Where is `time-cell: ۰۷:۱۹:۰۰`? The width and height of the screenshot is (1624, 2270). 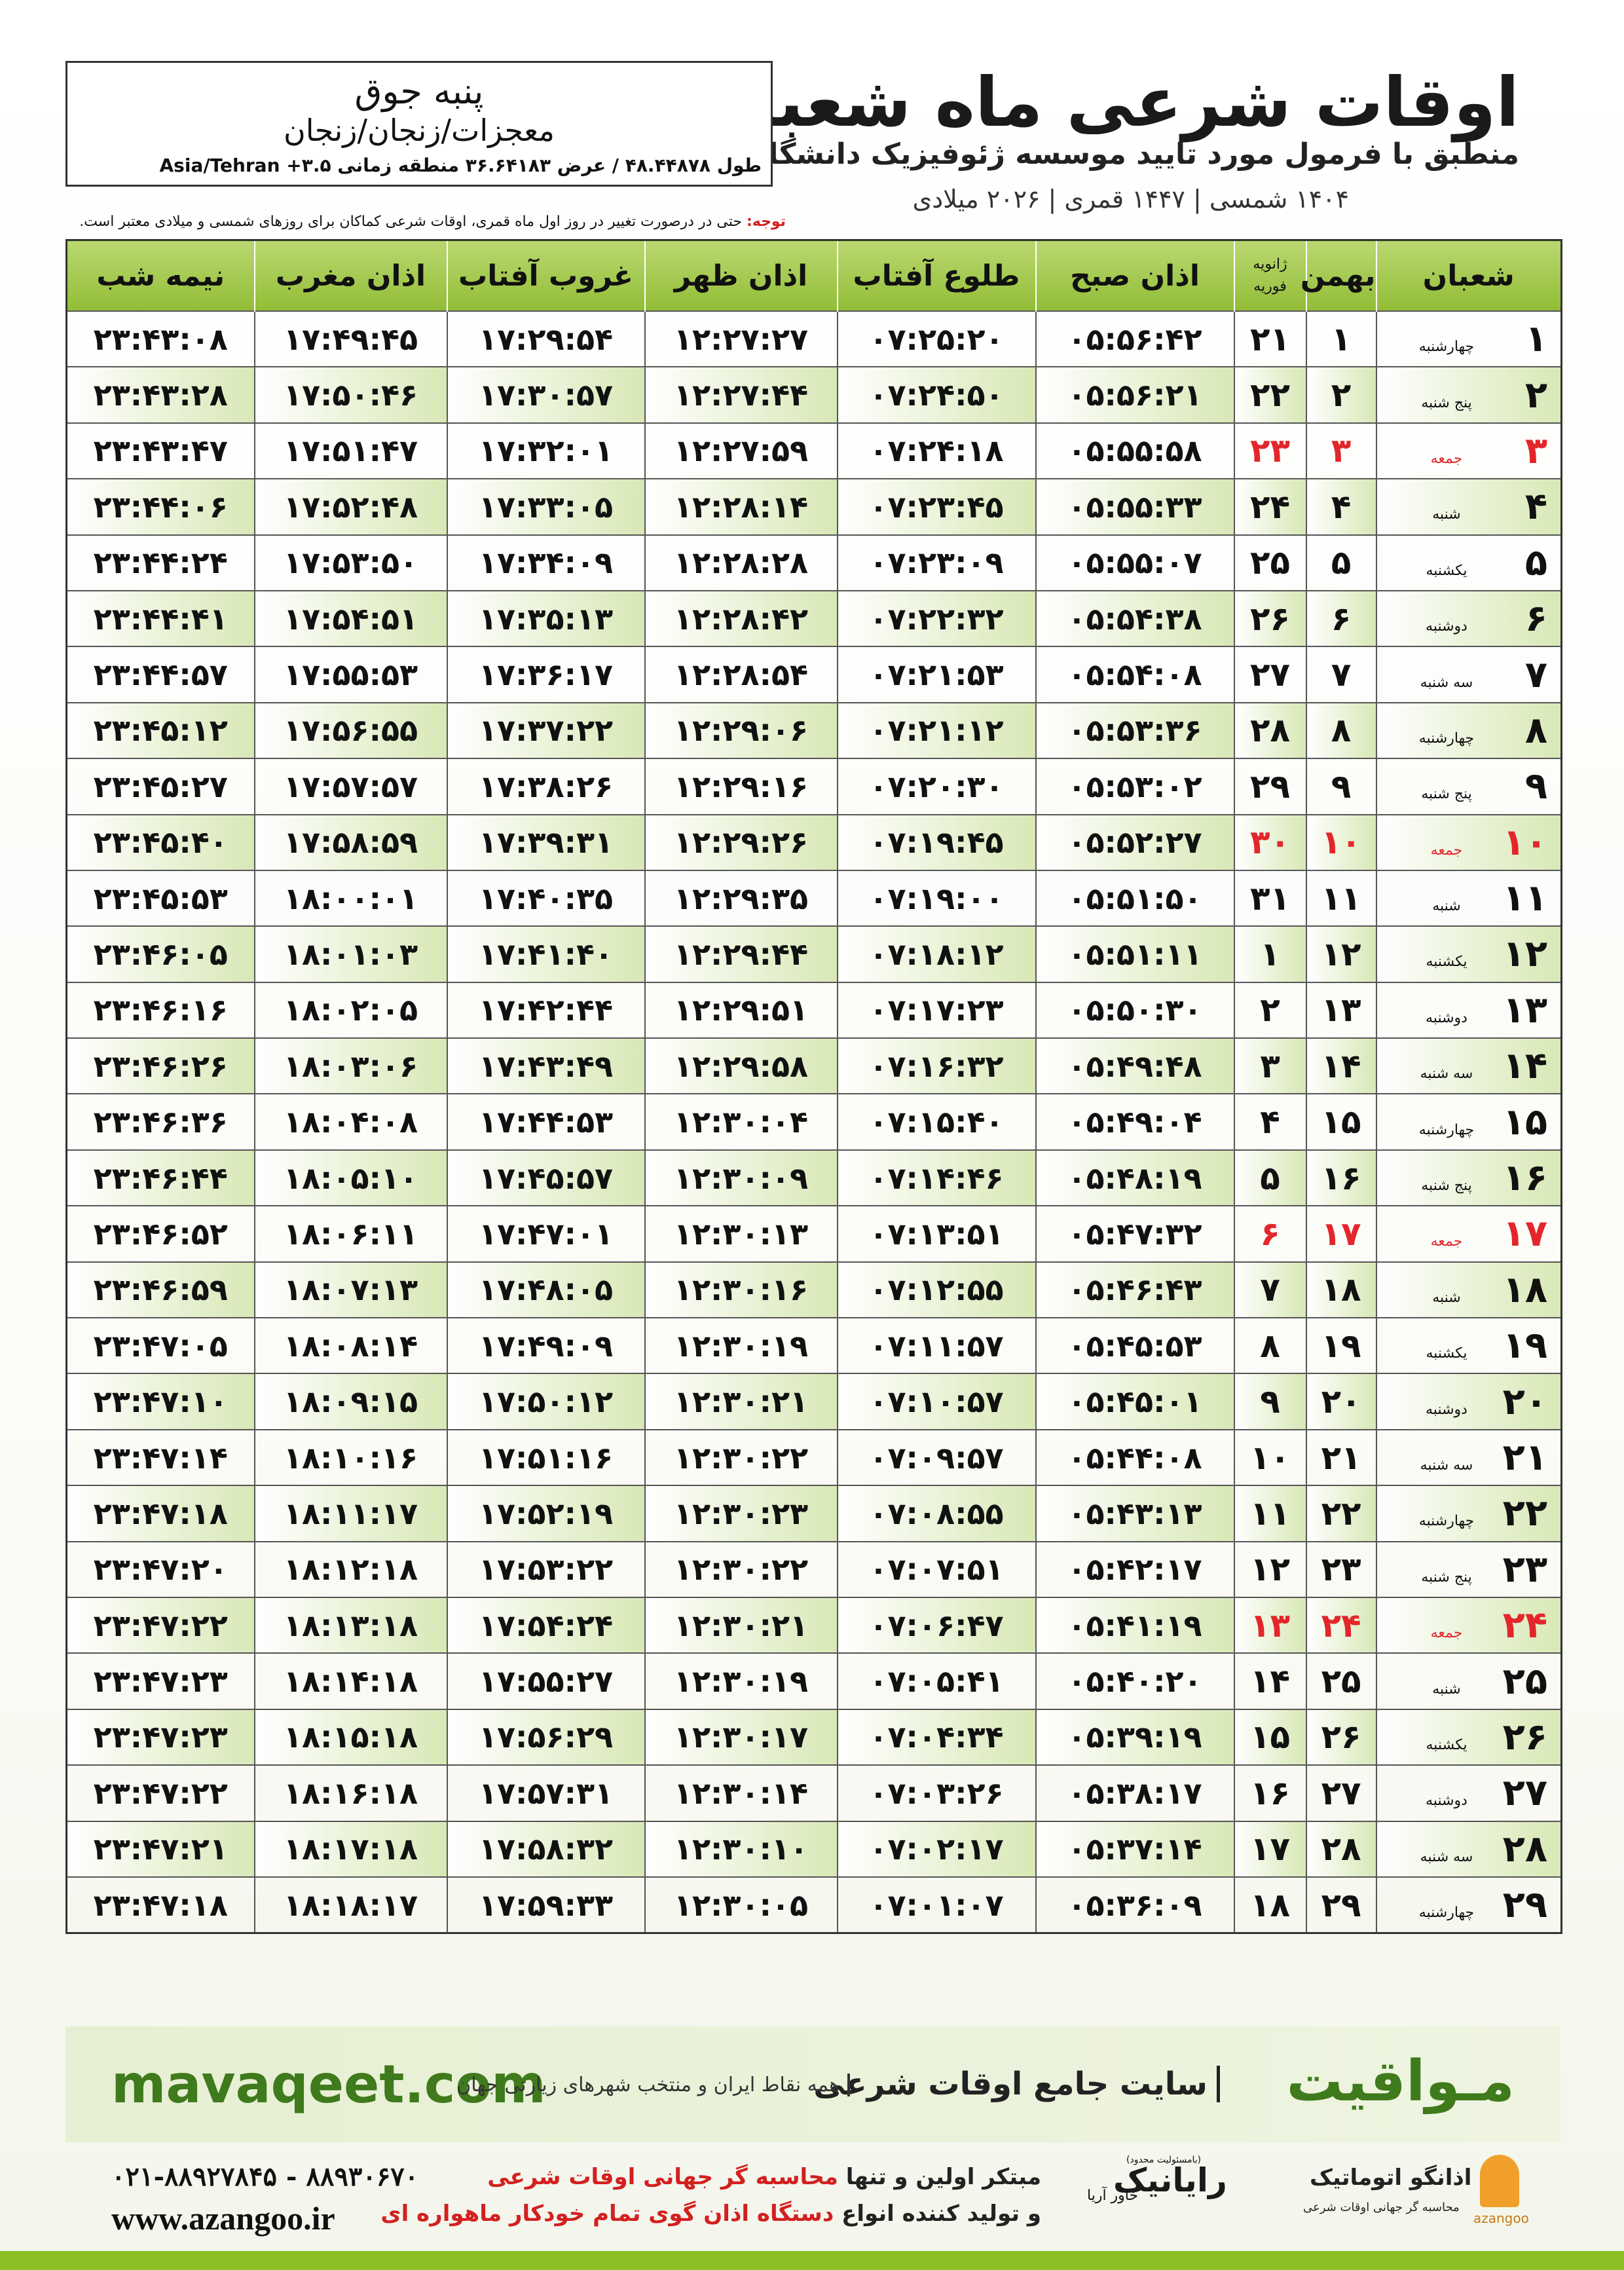
time-cell: ۰۷:۱۹:۰۰ is located at coordinates (936, 898).